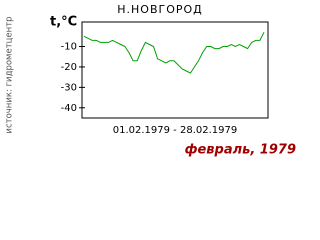  What do you see at coordinates (240, 150) in the screenshot?
I see `caption: февраль, 1979` at bounding box center [240, 150].